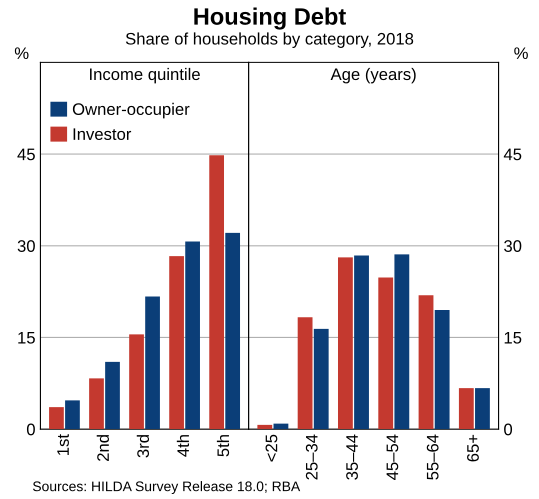 The image size is (539, 499). Describe the element at coordinates (223, 445) in the screenshot. I see `x-tick-label: 5th` at that location.